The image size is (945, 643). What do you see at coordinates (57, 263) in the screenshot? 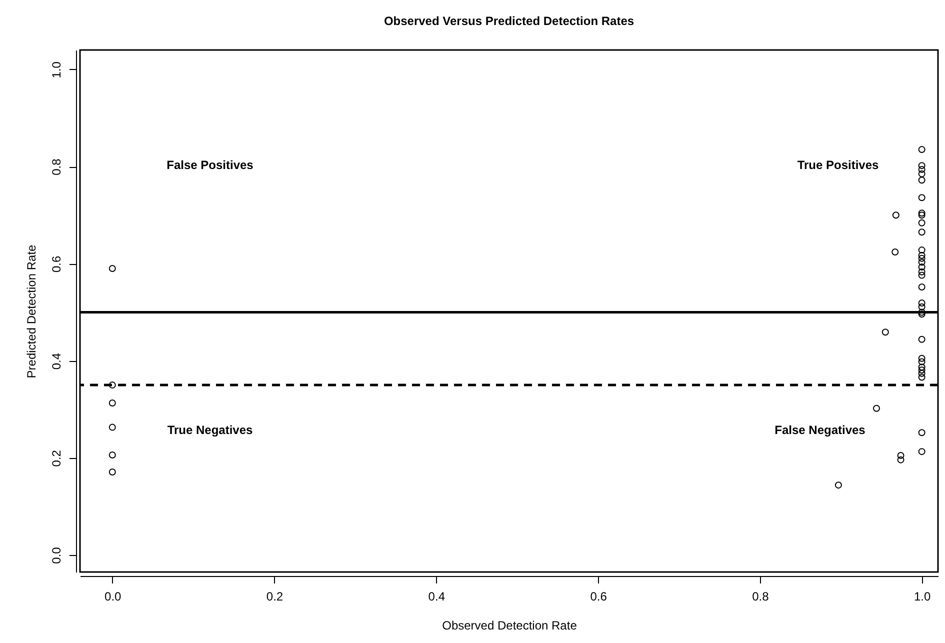
I see `y-tick-label: 0.6` at bounding box center [57, 263].